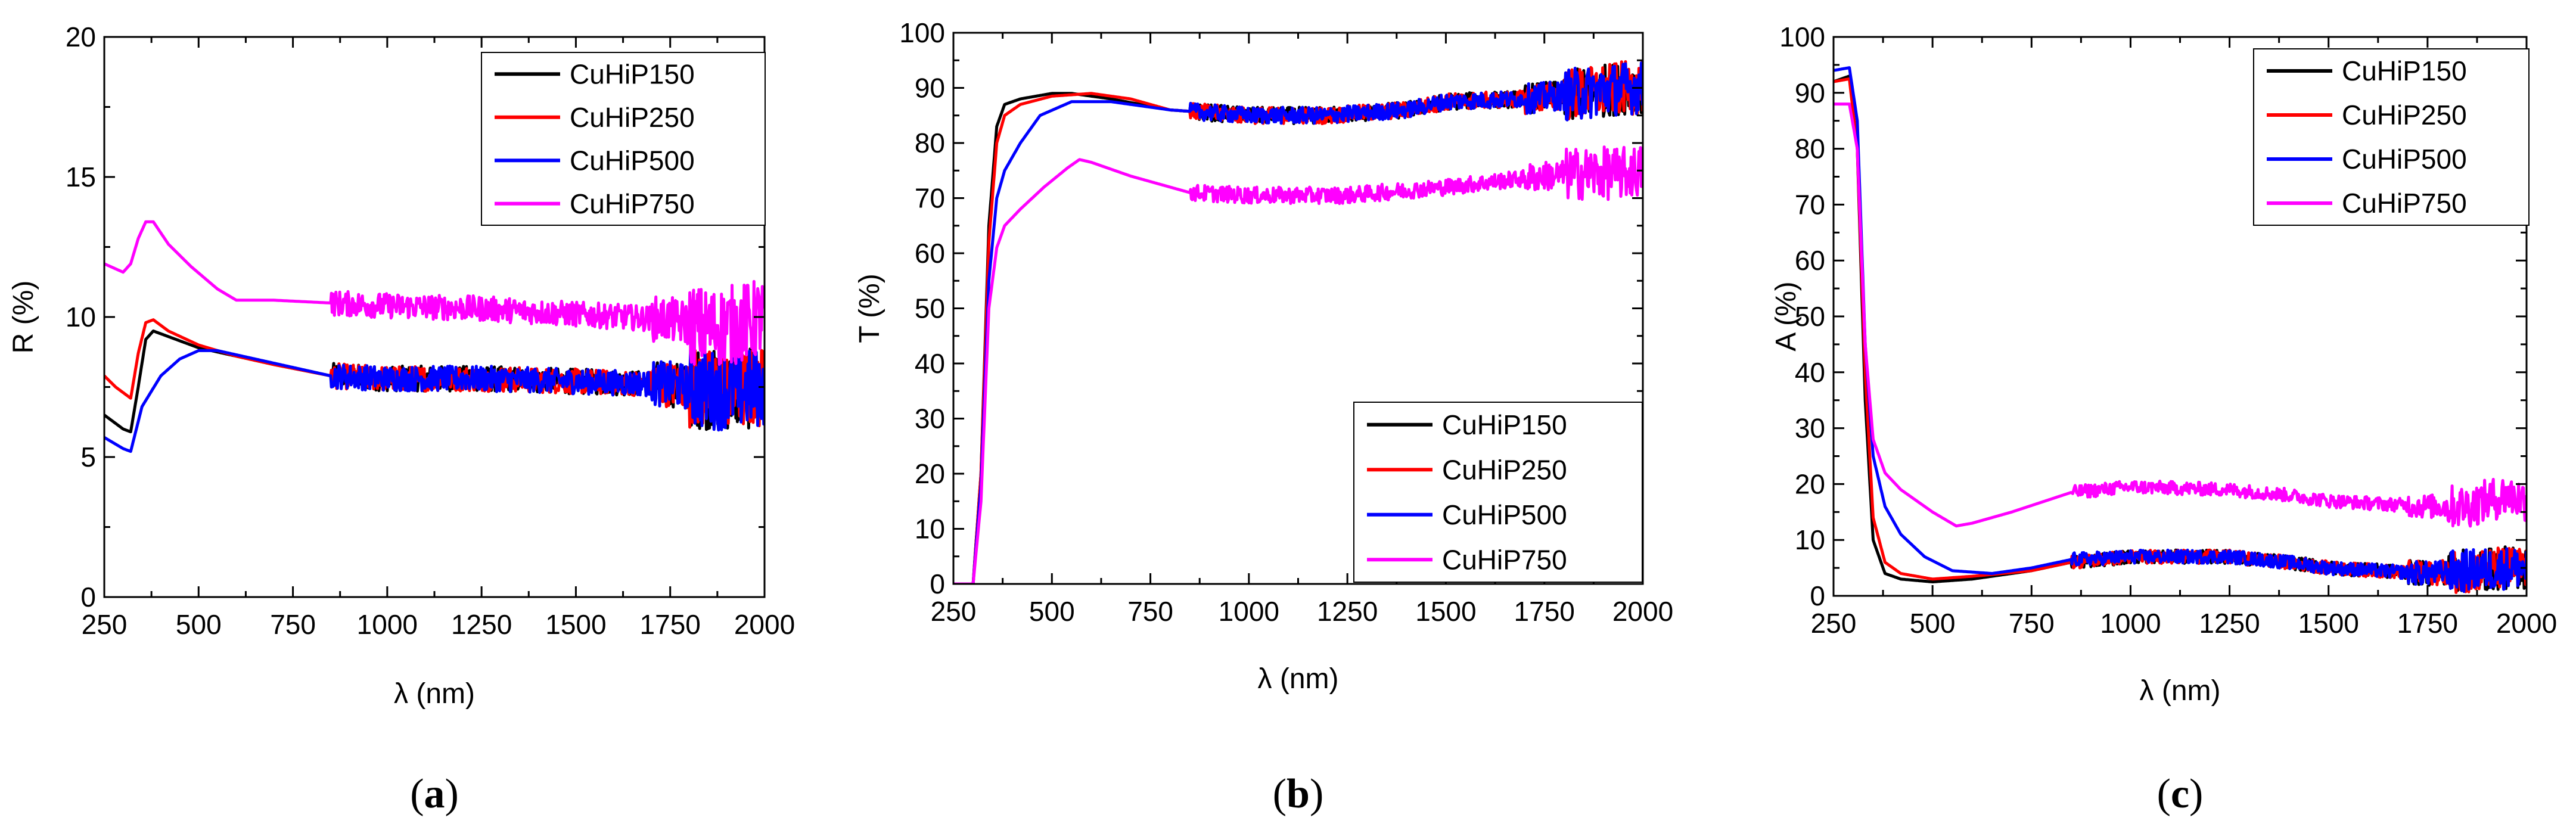 This screenshot has width=2576, height=833. What do you see at coordinates (88, 457) in the screenshot?
I see `y-tick-label: 5` at bounding box center [88, 457].